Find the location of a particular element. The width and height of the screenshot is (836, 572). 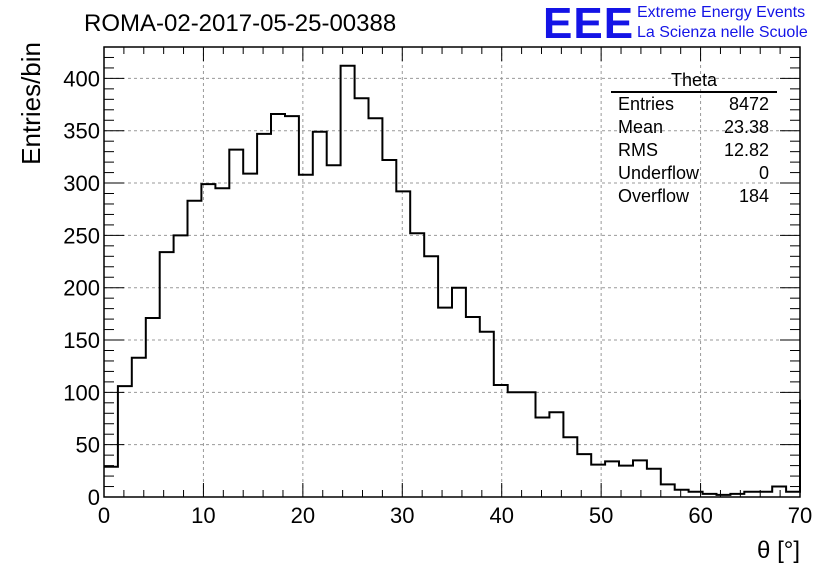

y-tick-label: 250 is located at coordinates (81, 235).